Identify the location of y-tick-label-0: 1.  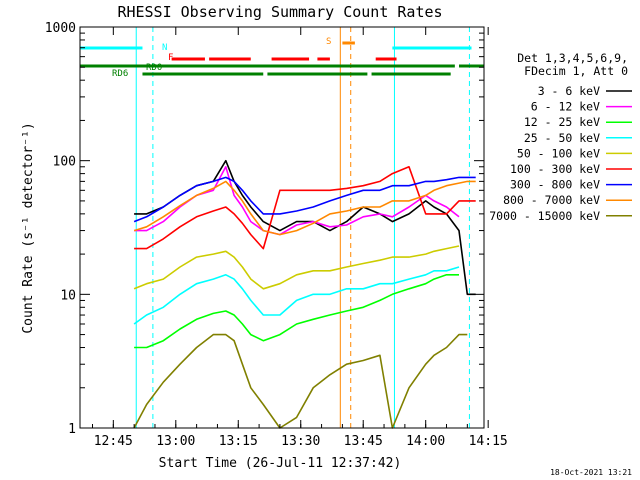
(72, 429).